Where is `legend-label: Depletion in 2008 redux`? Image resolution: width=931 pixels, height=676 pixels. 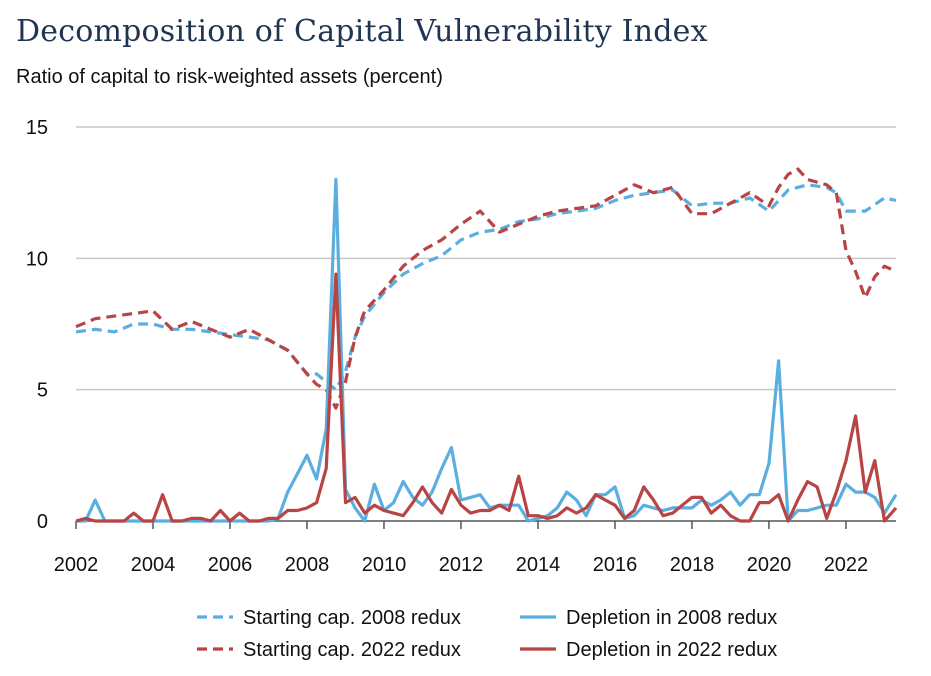 legend-label: Depletion in 2008 redux is located at coordinates (671, 618).